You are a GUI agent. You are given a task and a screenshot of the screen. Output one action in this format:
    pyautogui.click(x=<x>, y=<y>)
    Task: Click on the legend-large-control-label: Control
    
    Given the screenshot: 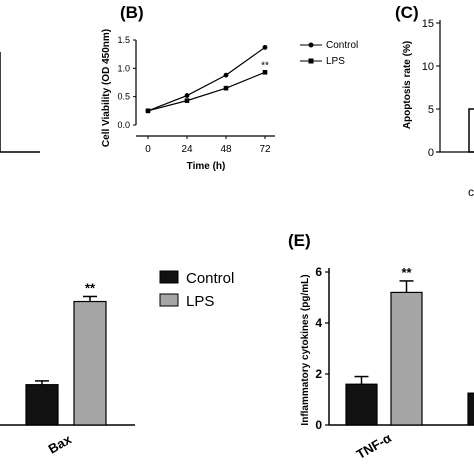 What is the action you would take?
    pyautogui.click(x=210, y=278)
    